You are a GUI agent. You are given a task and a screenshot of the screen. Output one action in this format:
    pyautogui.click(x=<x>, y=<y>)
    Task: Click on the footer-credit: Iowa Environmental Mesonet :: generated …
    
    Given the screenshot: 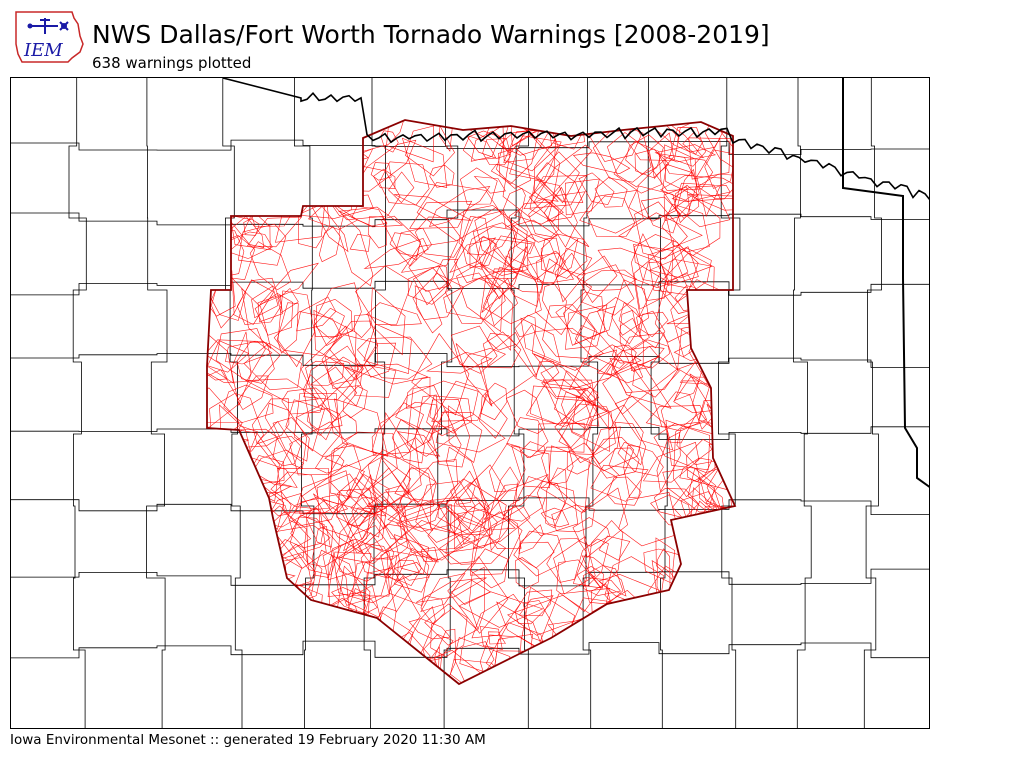 What is the action you would take?
    pyautogui.click(x=248, y=740)
    